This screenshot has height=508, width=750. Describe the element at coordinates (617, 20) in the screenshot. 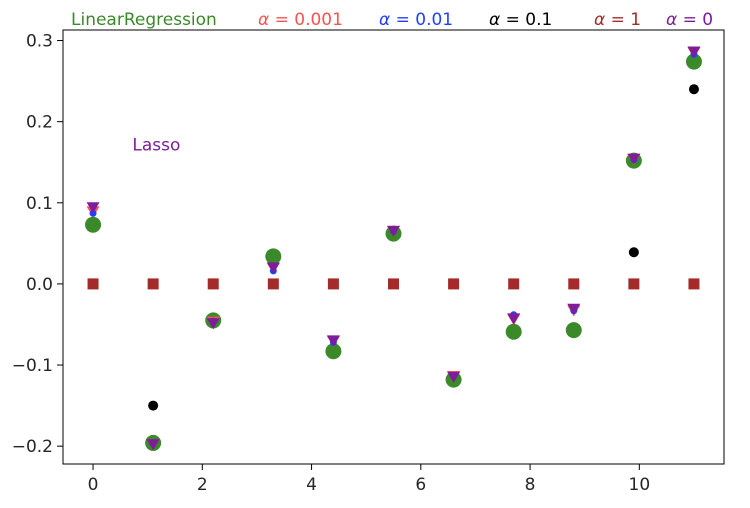

I see `legend-label: α = 1` at that location.